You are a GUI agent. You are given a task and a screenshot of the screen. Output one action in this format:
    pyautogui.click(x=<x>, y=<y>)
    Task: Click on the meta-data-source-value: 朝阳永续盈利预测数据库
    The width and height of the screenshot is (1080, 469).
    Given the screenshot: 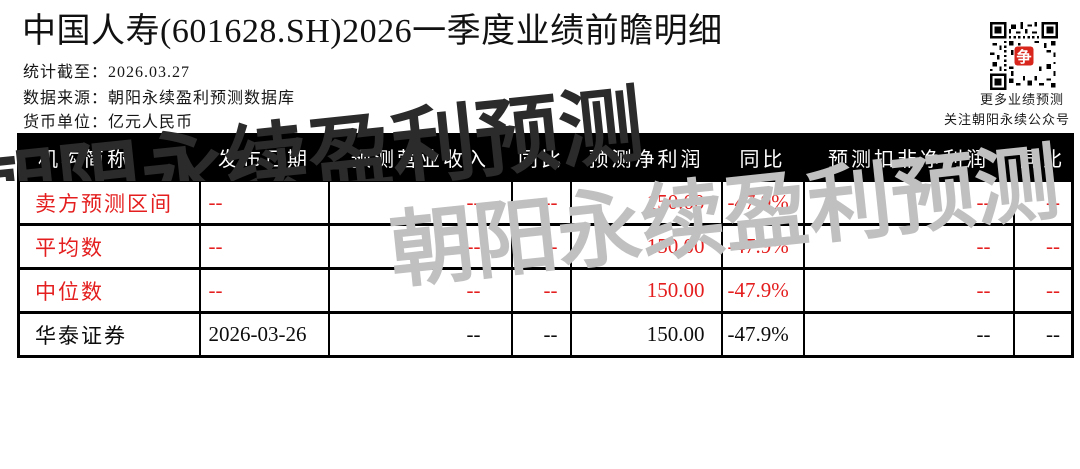 What is the action you would take?
    pyautogui.click(x=202, y=98)
    